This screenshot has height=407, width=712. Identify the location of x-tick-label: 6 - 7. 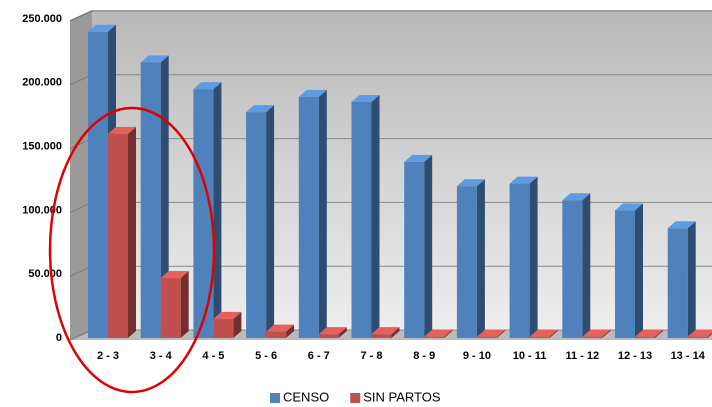
(319, 356).